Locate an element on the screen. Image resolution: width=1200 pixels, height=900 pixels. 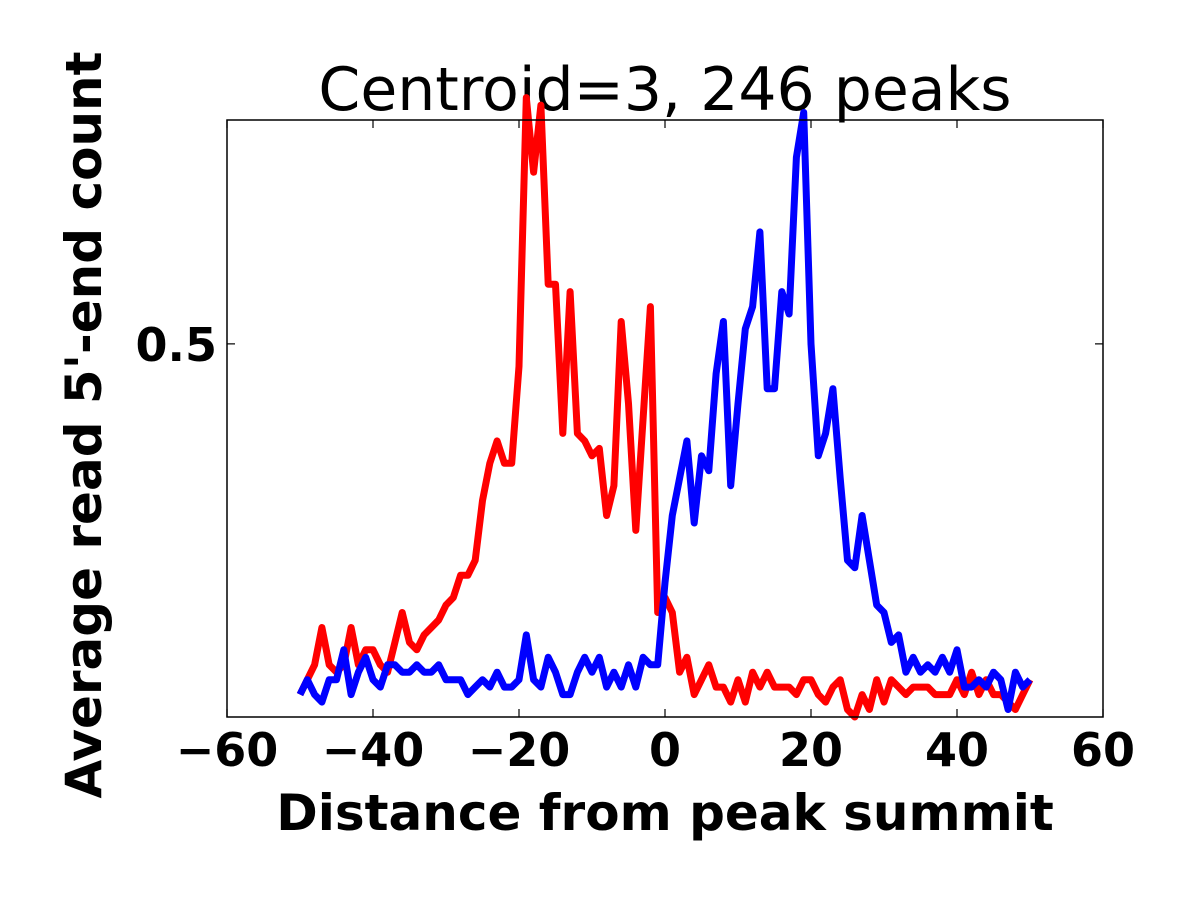
chart-title: Centroid=3, 246 peaks is located at coordinates (664, 90).